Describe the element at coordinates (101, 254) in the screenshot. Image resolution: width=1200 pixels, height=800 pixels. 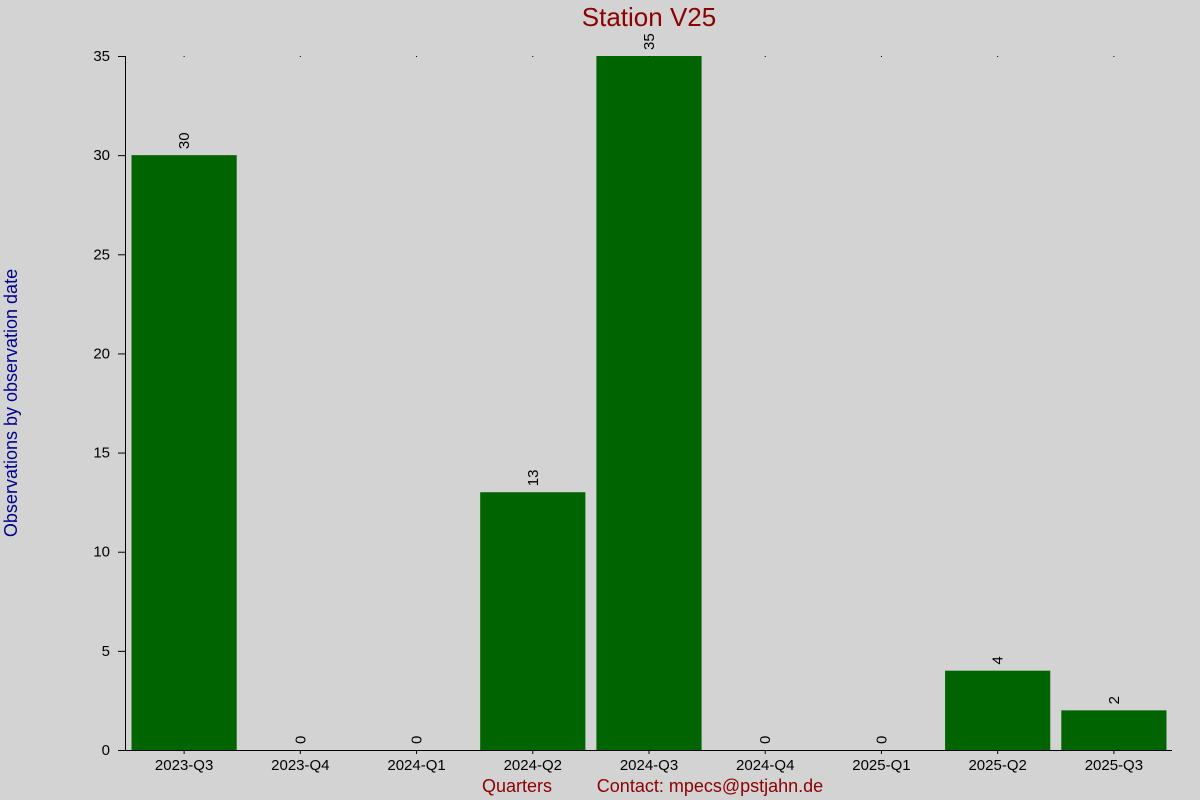
I see `y-tick-label: 25` at that location.